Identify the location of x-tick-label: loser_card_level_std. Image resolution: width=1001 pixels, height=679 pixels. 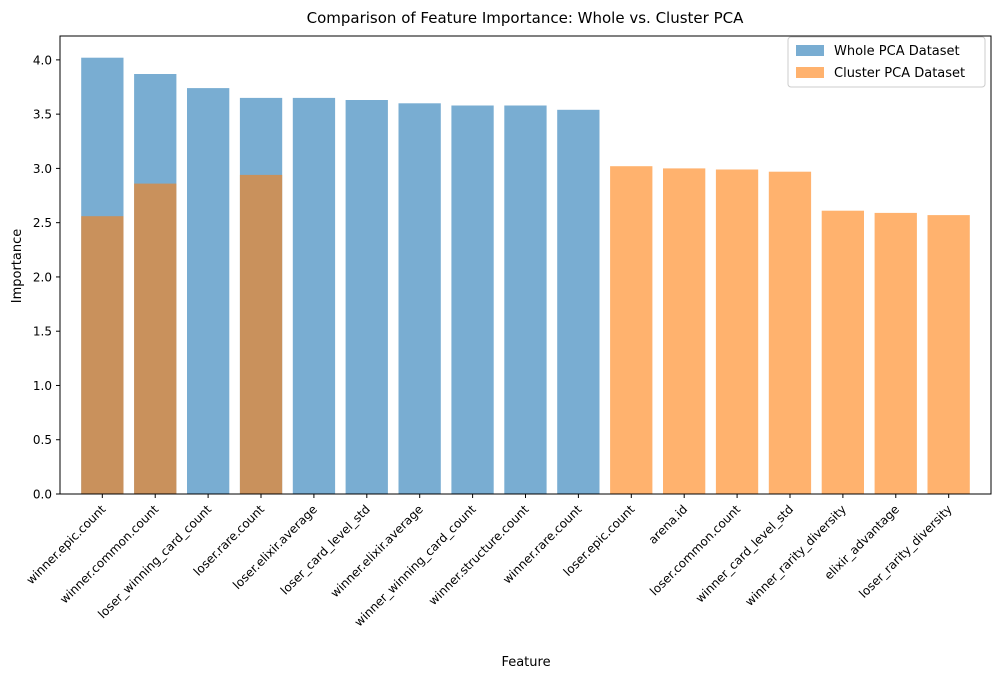
(325, 549).